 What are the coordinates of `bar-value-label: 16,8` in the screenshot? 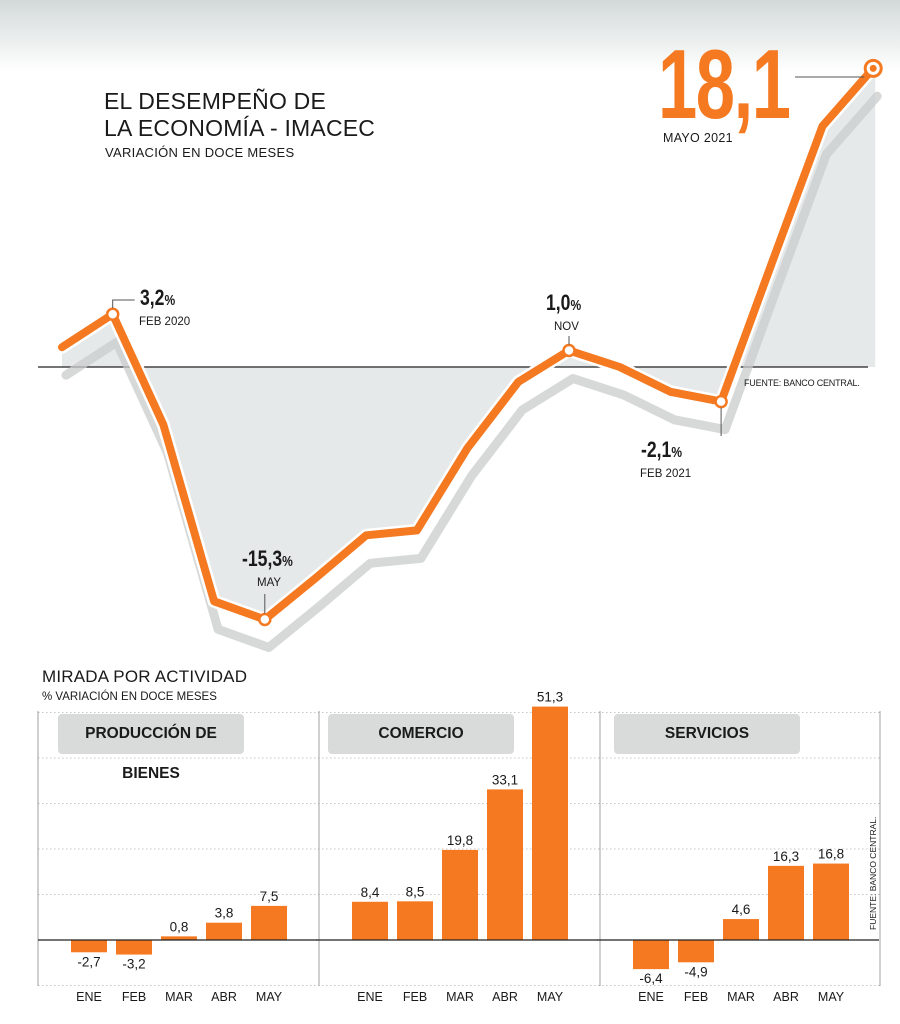 It's located at (831, 854).